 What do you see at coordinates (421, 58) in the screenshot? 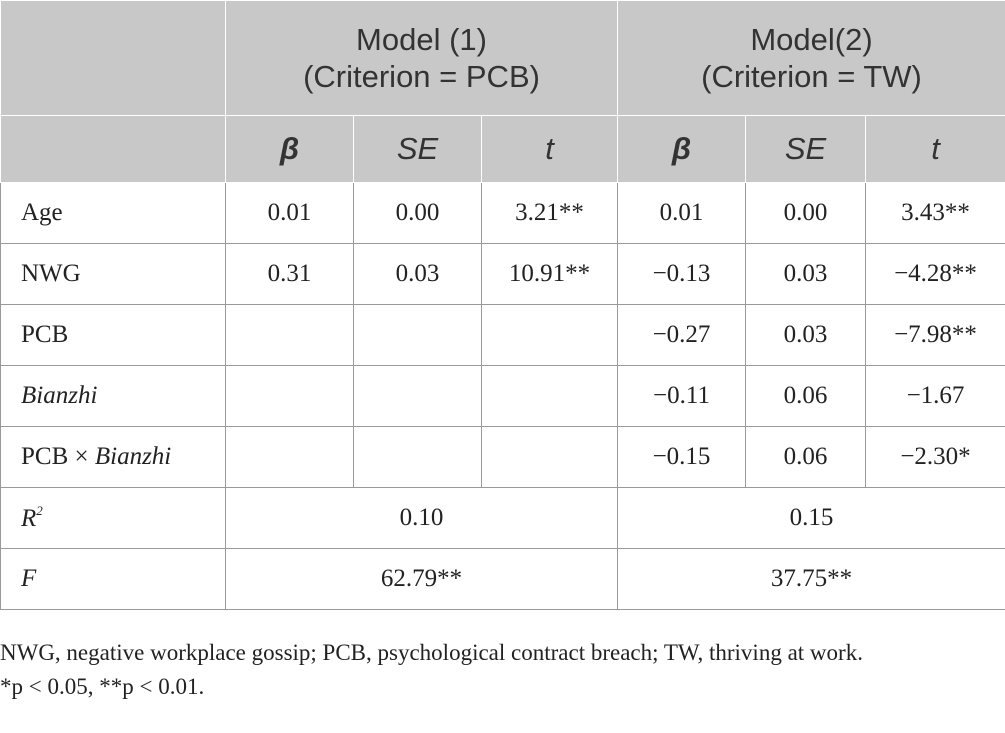
I see `model-1-header: Model (1) (Criterion = PCB)` at bounding box center [421, 58].